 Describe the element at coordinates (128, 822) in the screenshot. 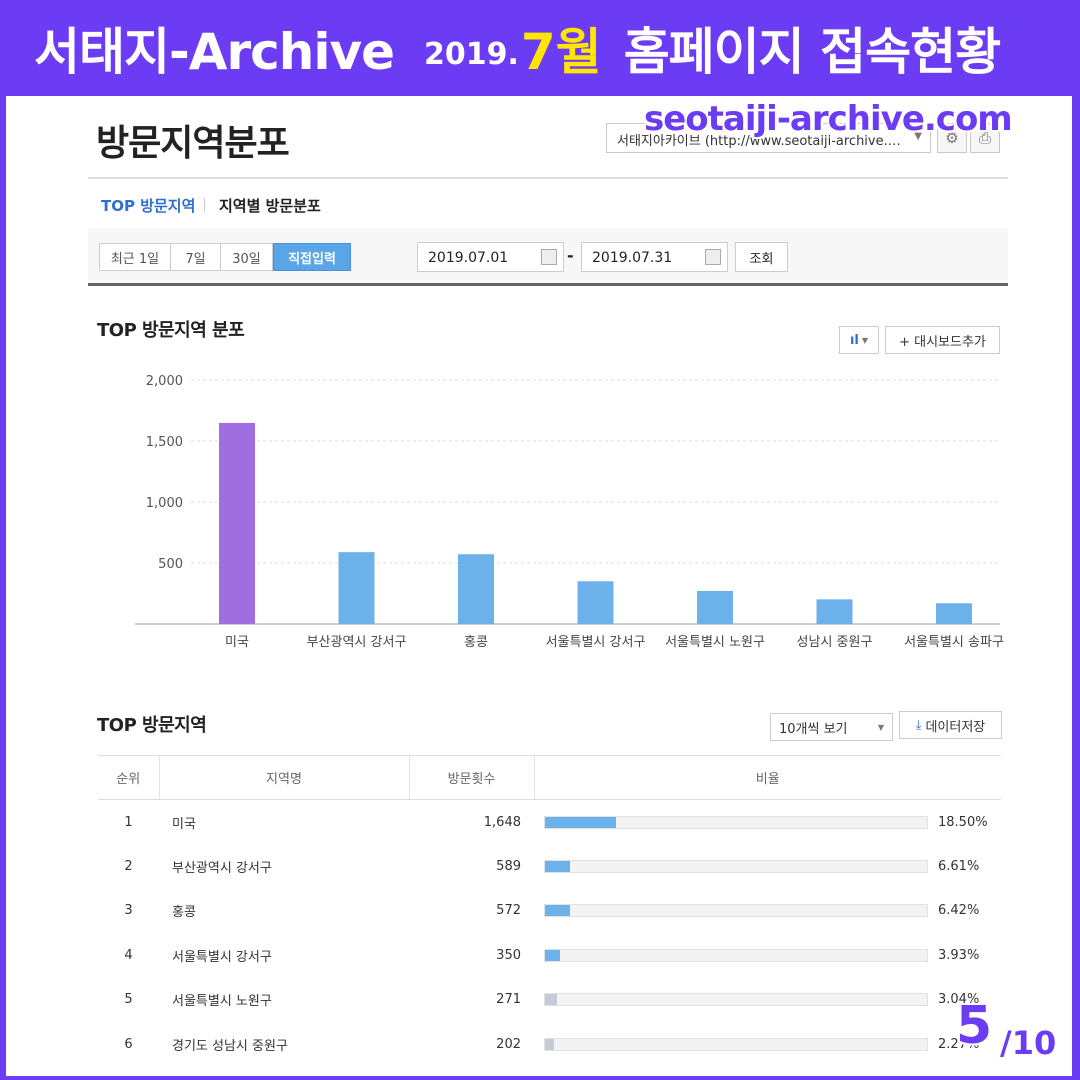

I see `row-rank: 1` at that location.